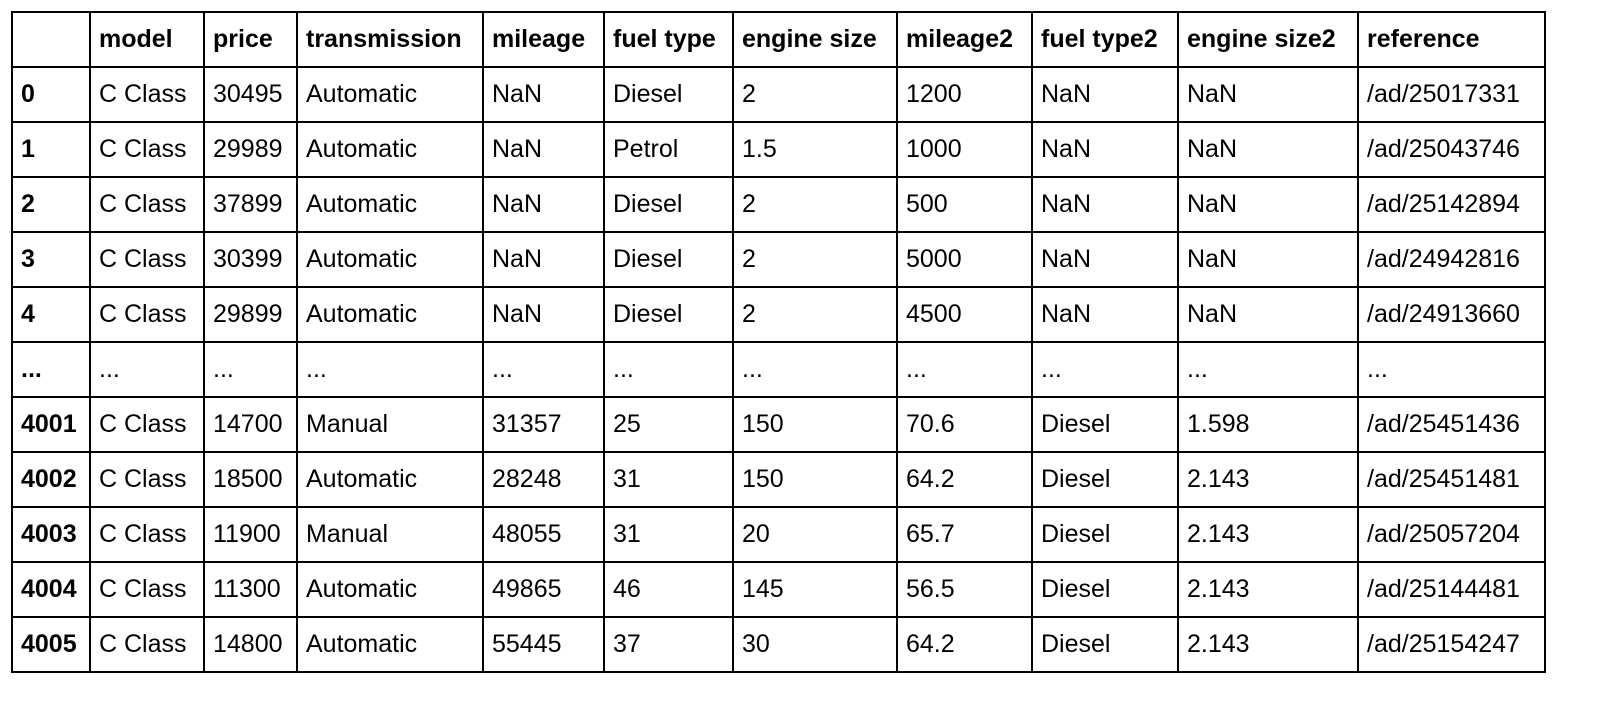 This screenshot has height=718, width=1602. I want to click on column-header: transmission, so click(390, 39).